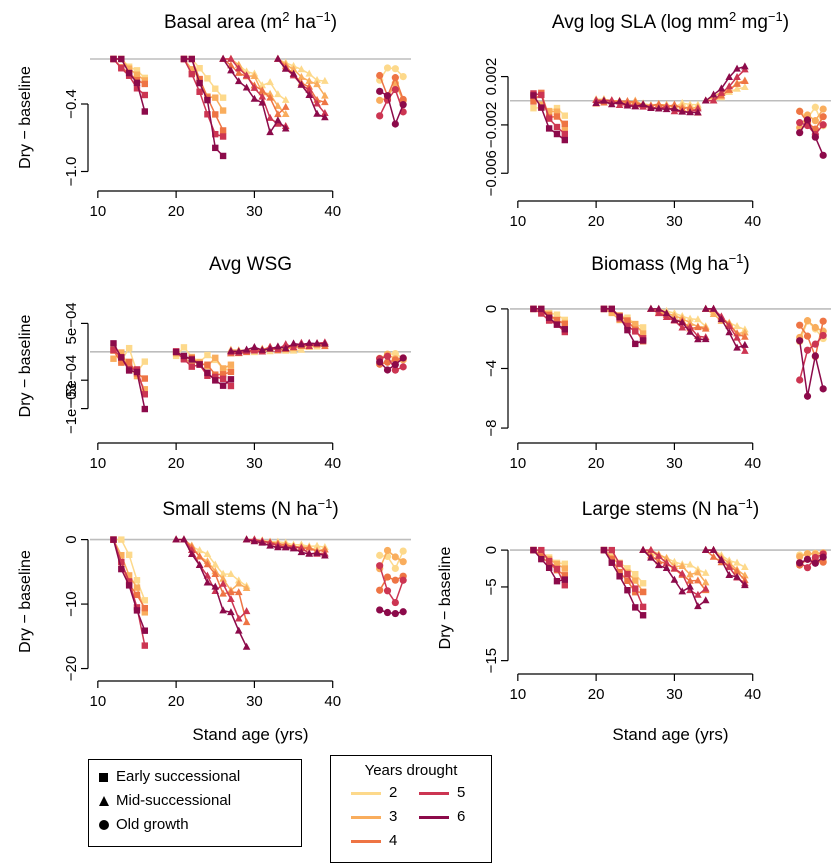 The width and height of the screenshot is (834, 863). Describe the element at coordinates (491, 368) in the screenshot. I see `y-tick-label: −4` at that location.